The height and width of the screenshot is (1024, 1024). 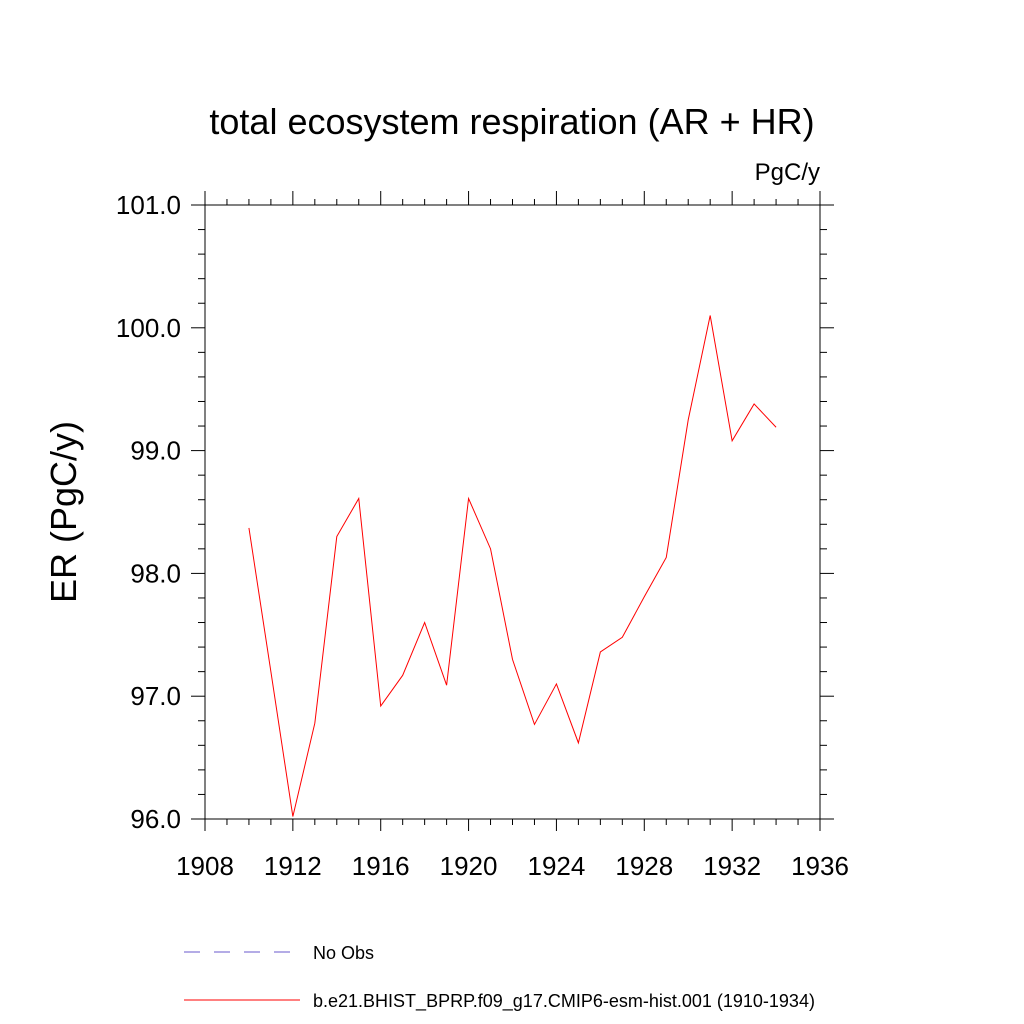 What do you see at coordinates (820, 866) in the screenshot?
I see `x-tick-label: 1936` at bounding box center [820, 866].